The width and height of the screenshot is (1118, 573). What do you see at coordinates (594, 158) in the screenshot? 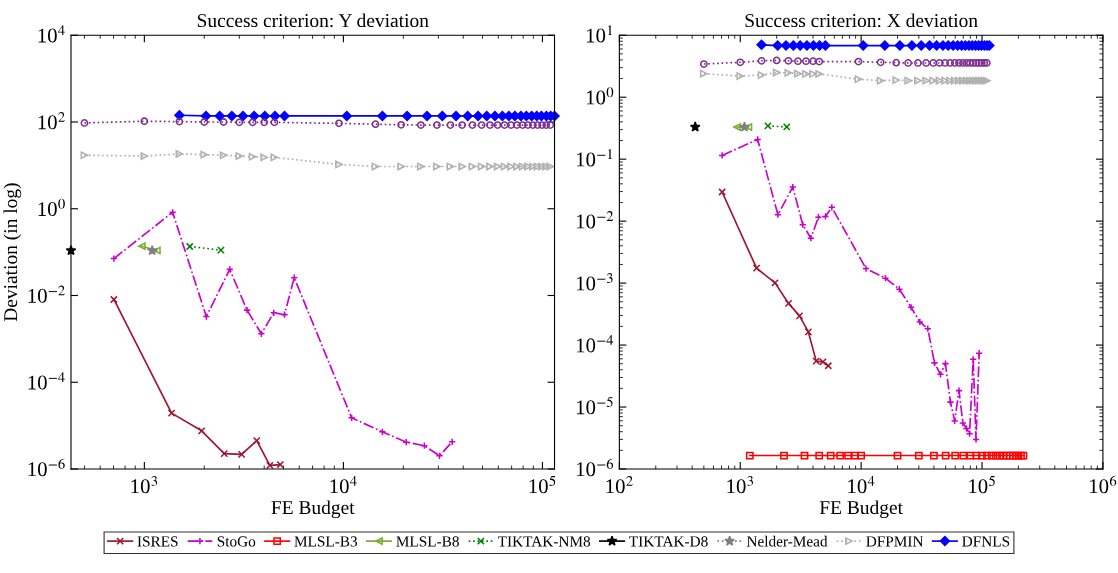
I see `y-tick-label: 10$^{−1}$` at bounding box center [594, 158].